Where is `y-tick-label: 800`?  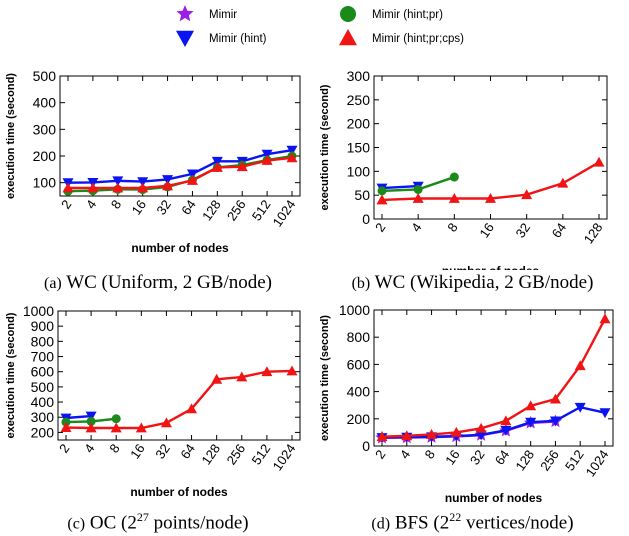 y-tick-label: 800 is located at coordinates (359, 337).